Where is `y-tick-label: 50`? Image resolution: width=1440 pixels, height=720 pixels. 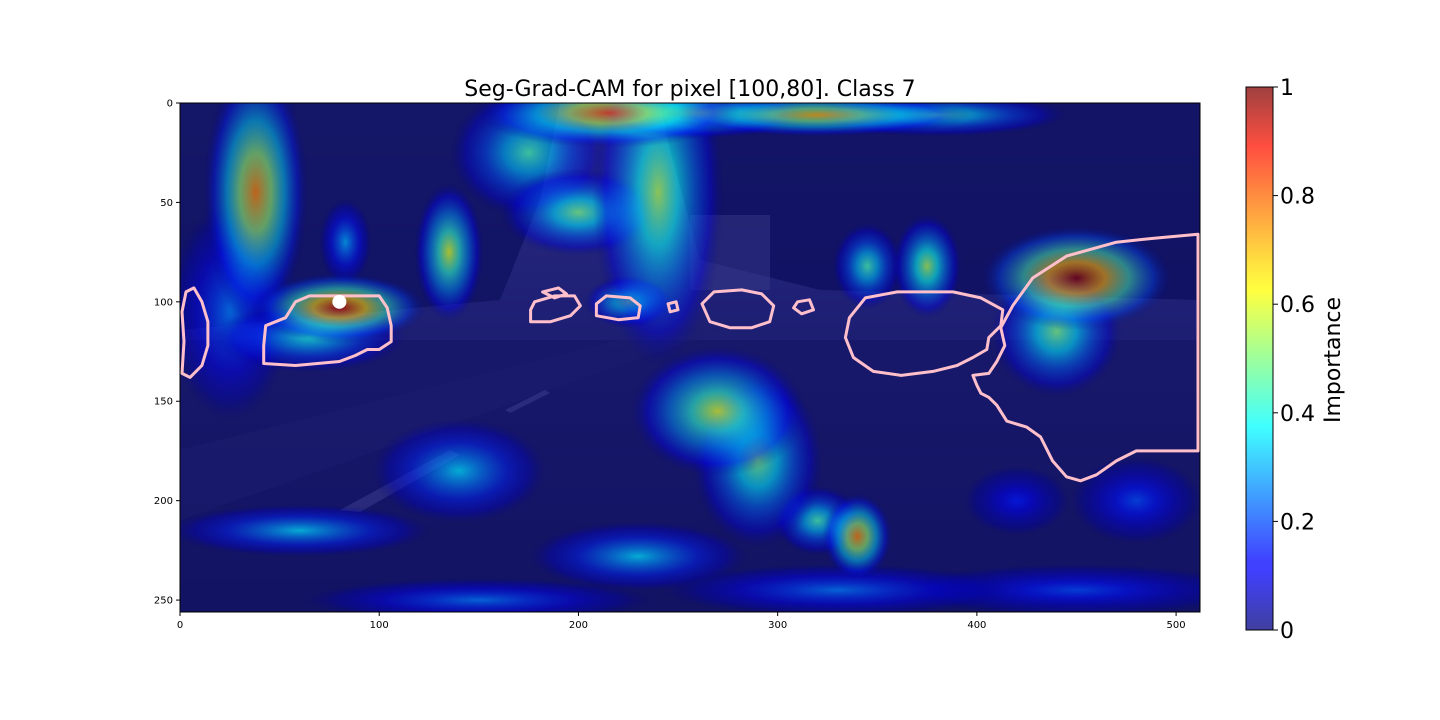
y-tick-label: 50 is located at coordinates (166, 203).